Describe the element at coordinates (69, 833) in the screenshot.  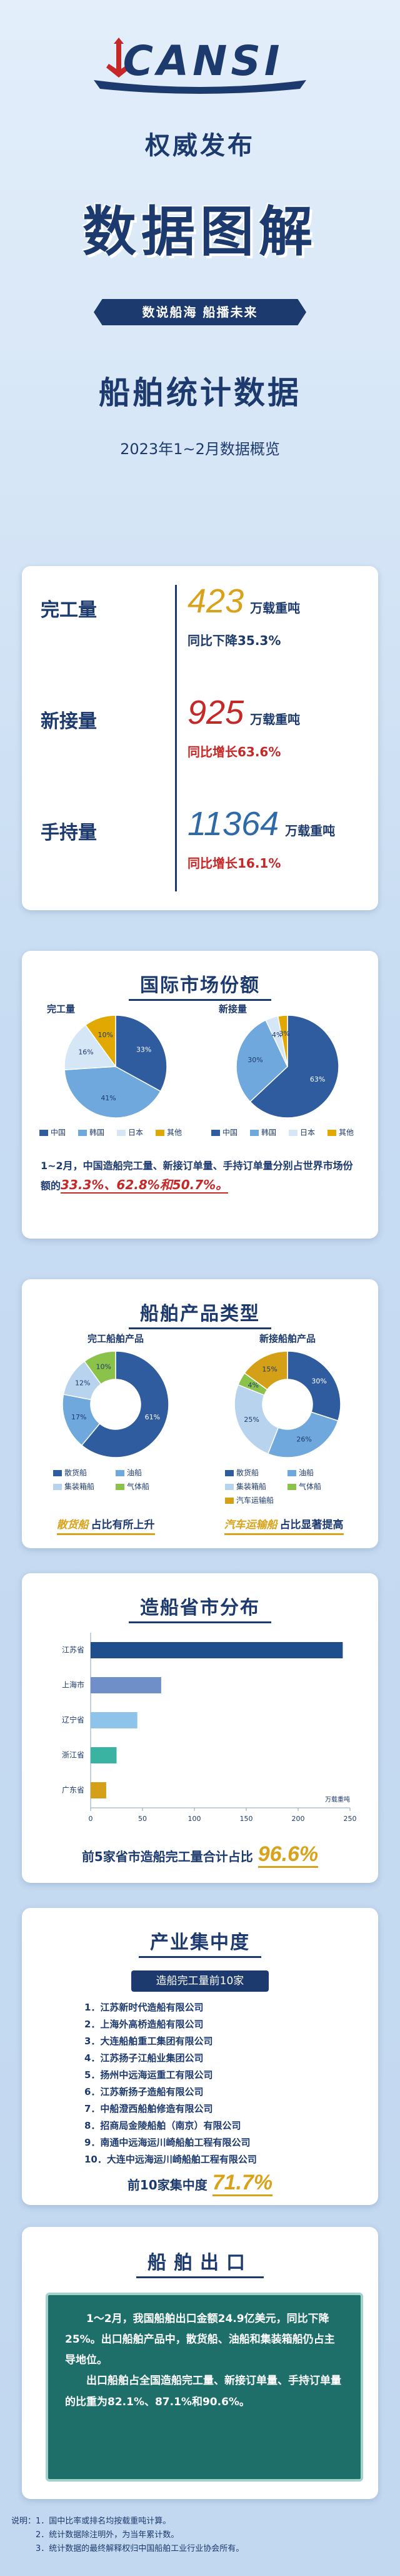
I see `overview-label: 手持量` at that location.